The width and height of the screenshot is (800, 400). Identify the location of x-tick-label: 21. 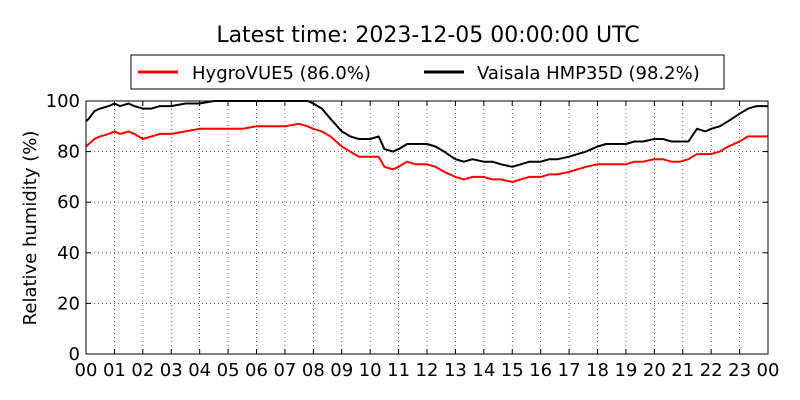
(682, 370).